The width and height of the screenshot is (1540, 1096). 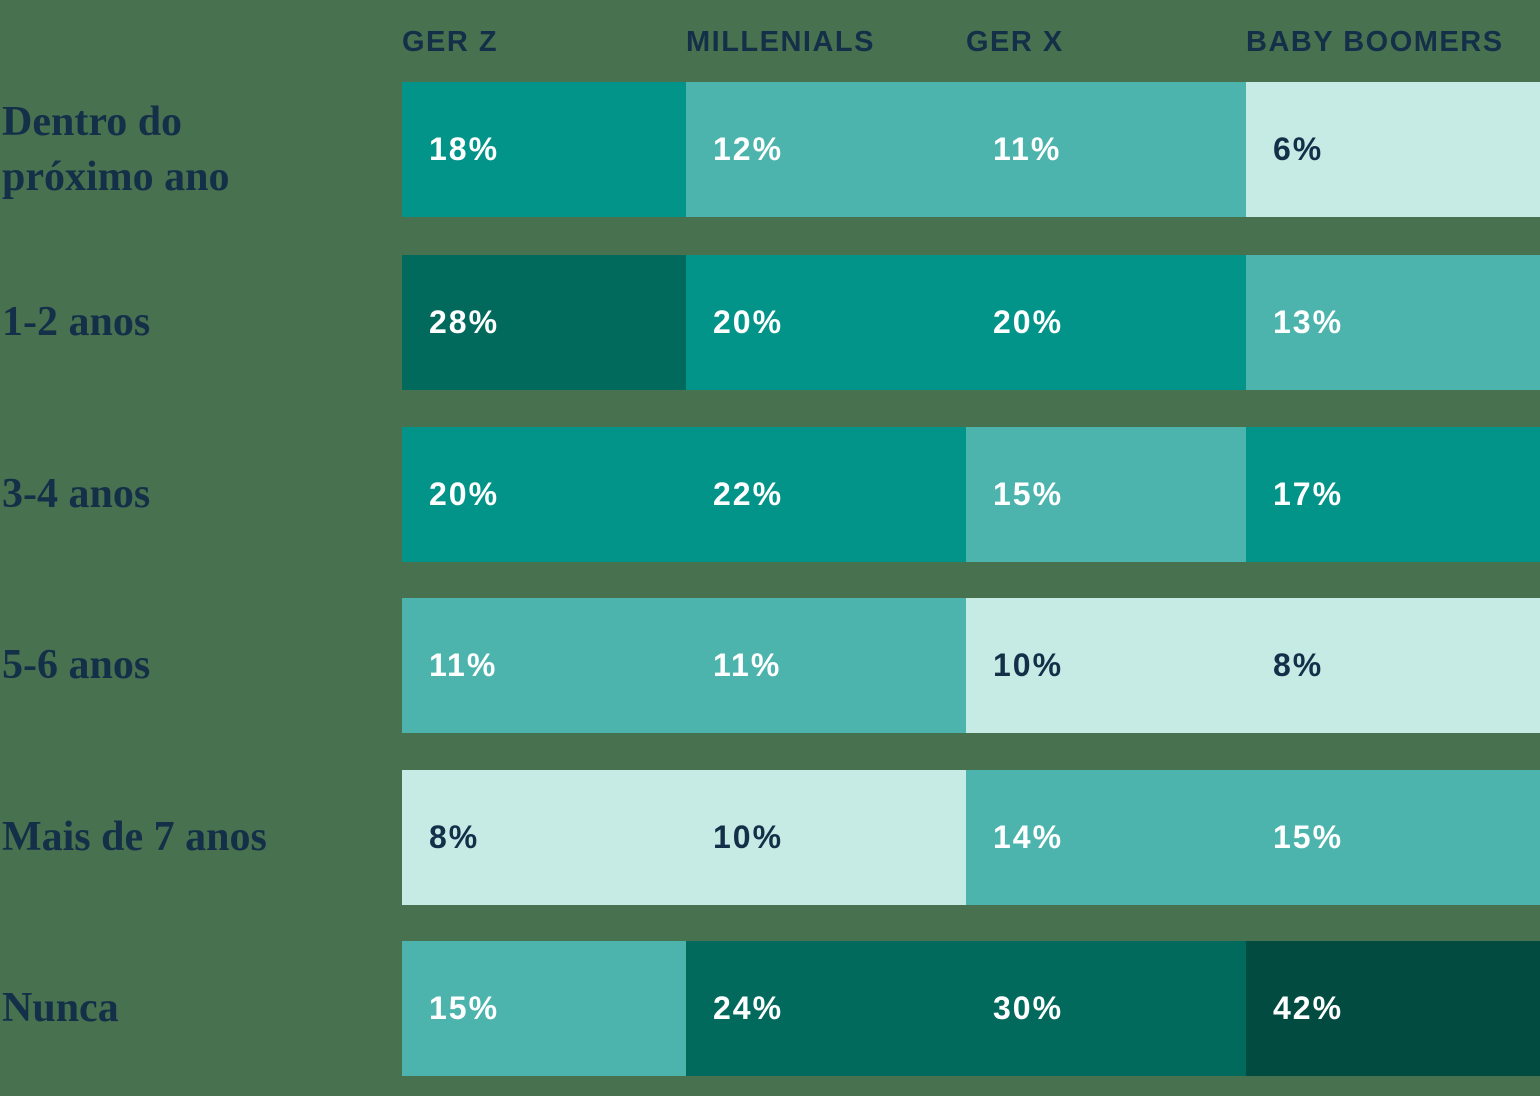 What do you see at coordinates (76, 665) in the screenshot?
I see `row-label: 5-6 anos` at bounding box center [76, 665].